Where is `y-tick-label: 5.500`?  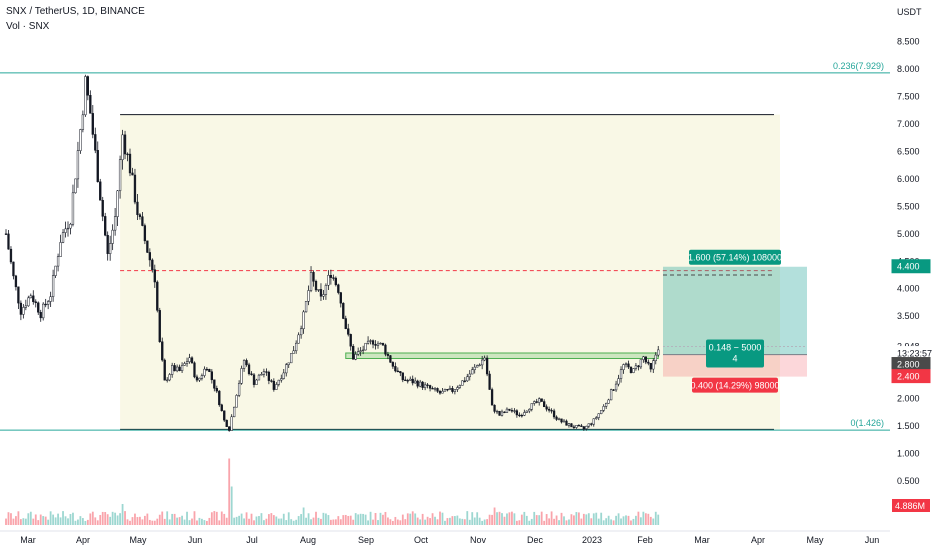
y-tick-label: 5.500 is located at coordinates (908, 206).